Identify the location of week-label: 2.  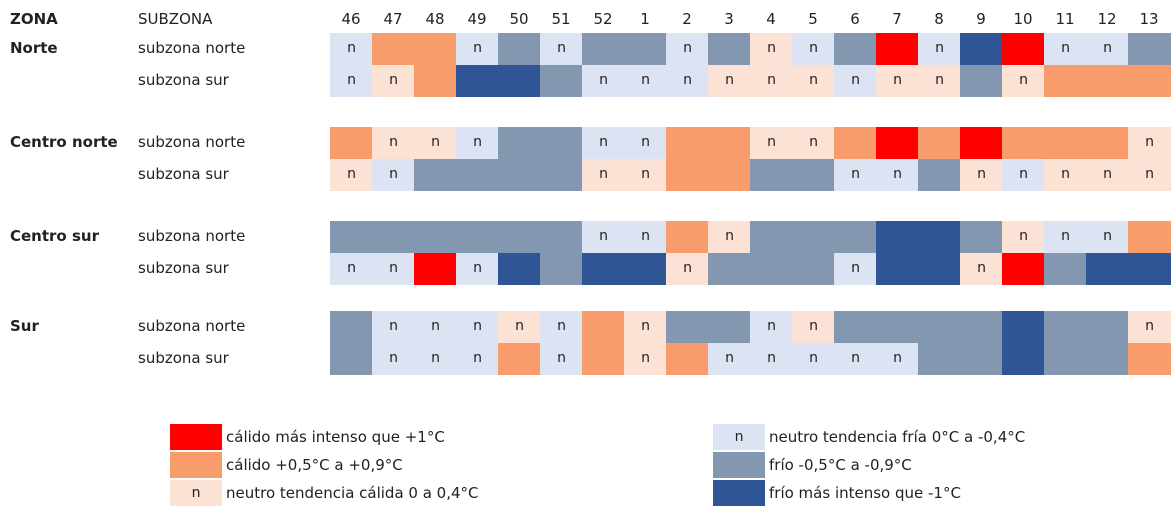
(687, 19).